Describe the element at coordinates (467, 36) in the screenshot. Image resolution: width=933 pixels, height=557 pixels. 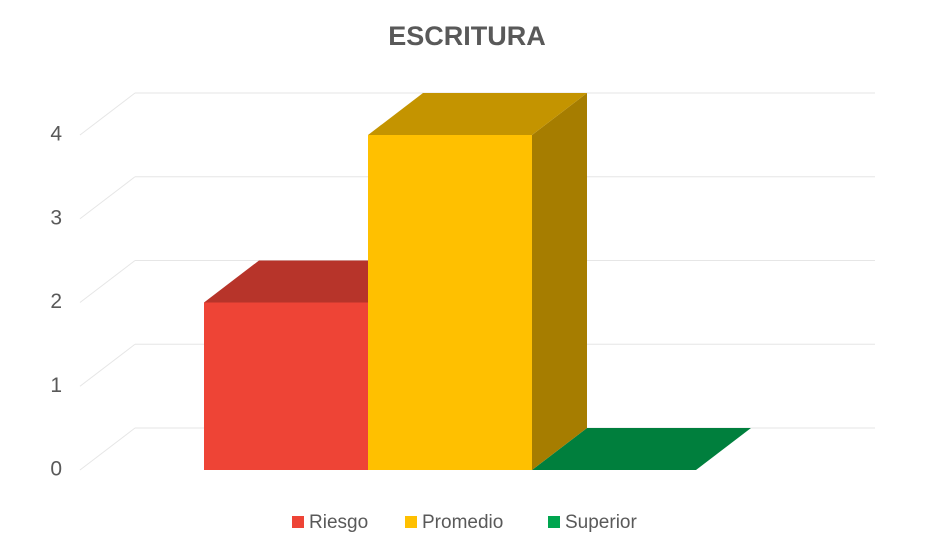
I see `chart-title: ESCRITURA` at that location.